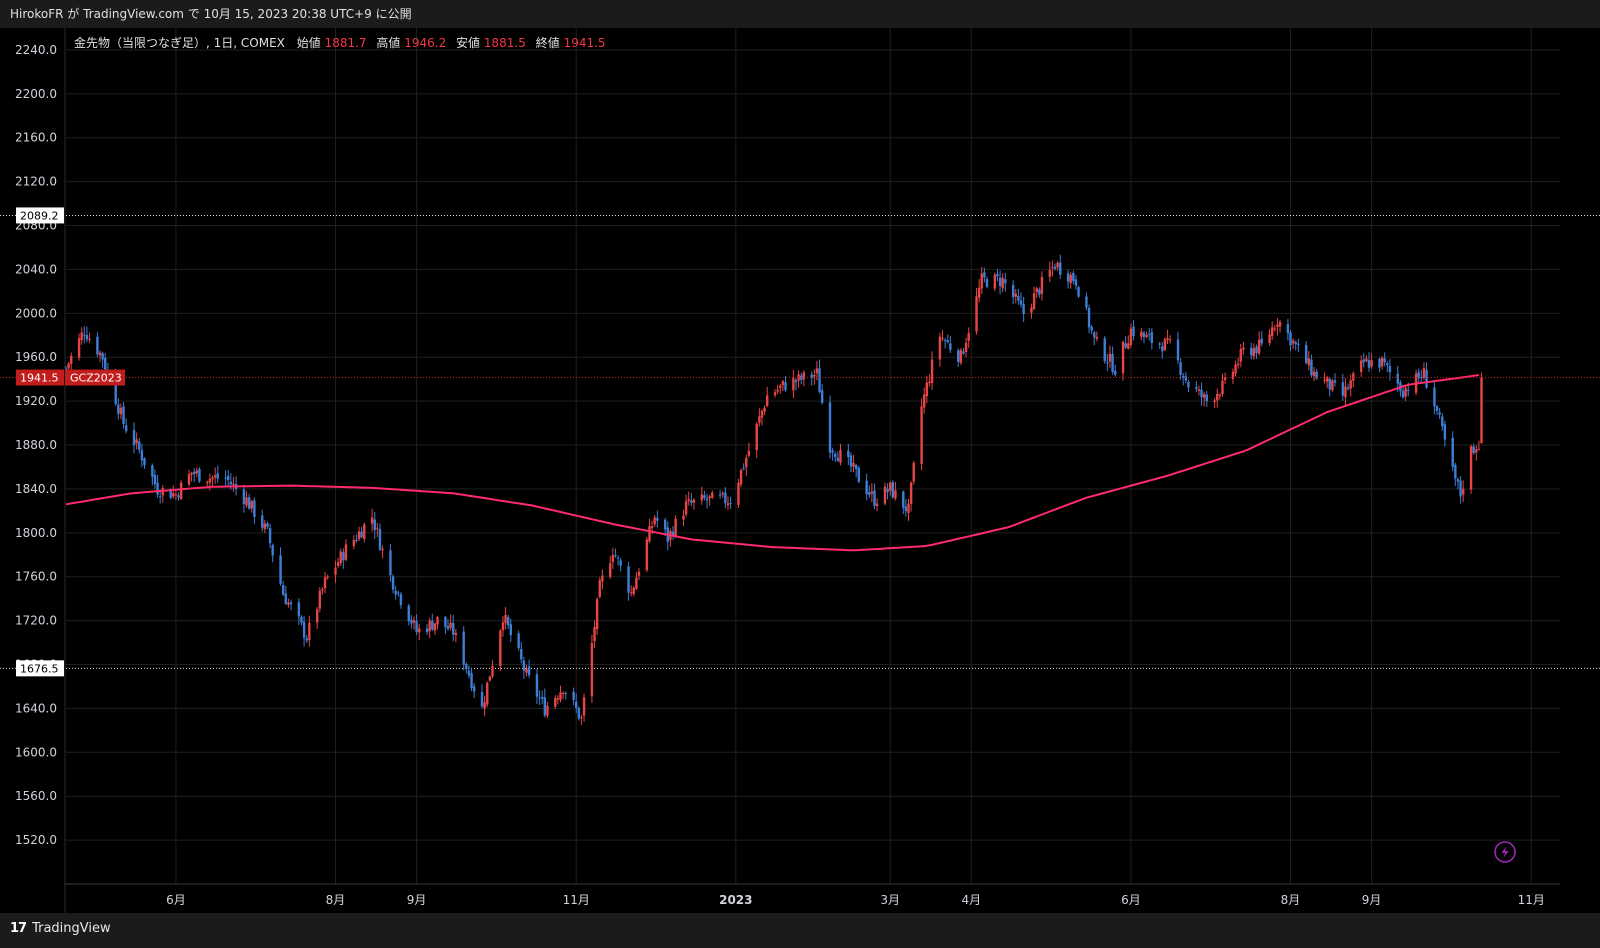 The image size is (1600, 948). Describe the element at coordinates (60, 928) in the screenshot. I see `tradingview-brand: 17 TradingView` at that location.